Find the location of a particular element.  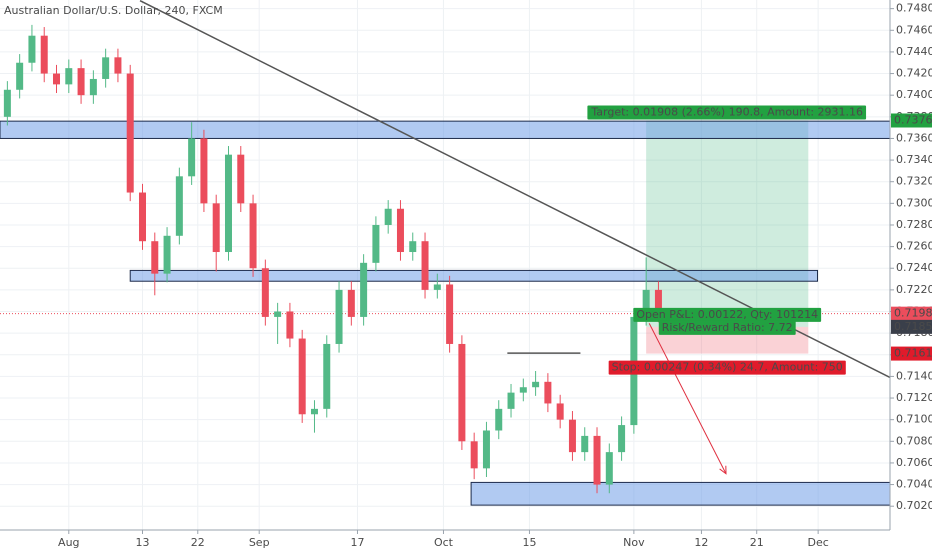

arrow-head is located at coordinates (723, 470).